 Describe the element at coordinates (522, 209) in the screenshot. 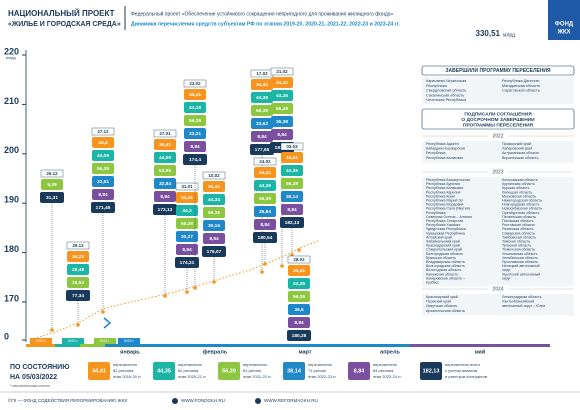

I see `region: Новосибирская область` at that location.